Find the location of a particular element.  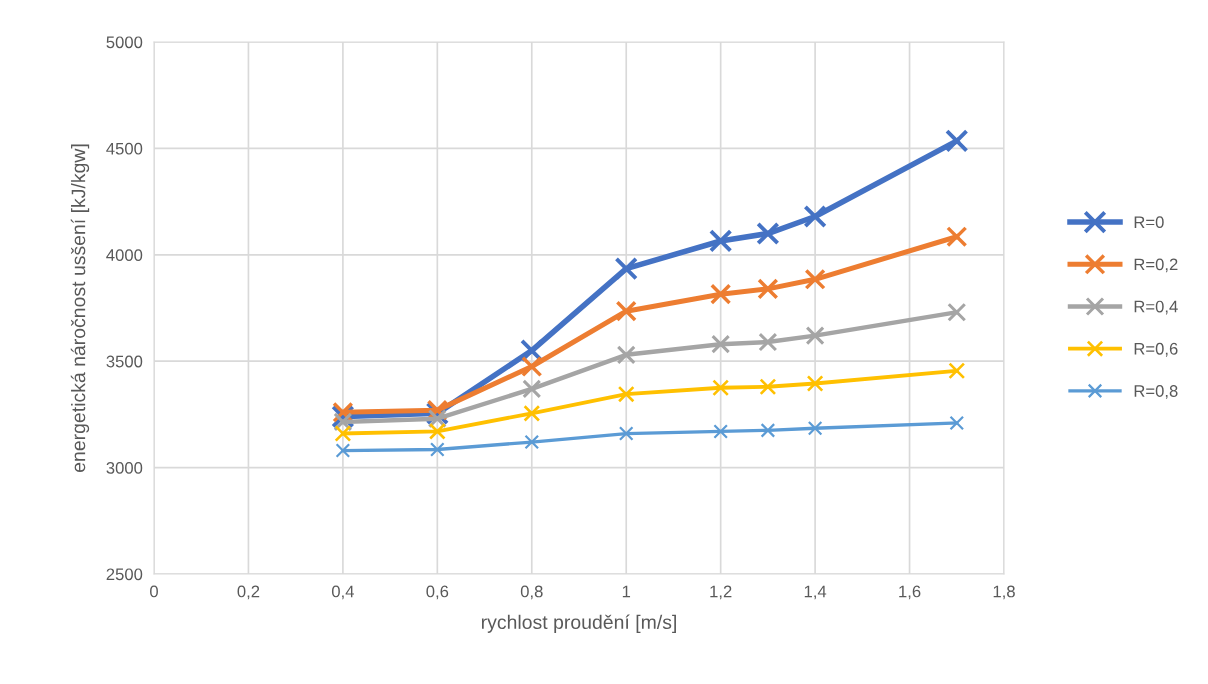

legend-label: R=0 is located at coordinates (1149, 222).